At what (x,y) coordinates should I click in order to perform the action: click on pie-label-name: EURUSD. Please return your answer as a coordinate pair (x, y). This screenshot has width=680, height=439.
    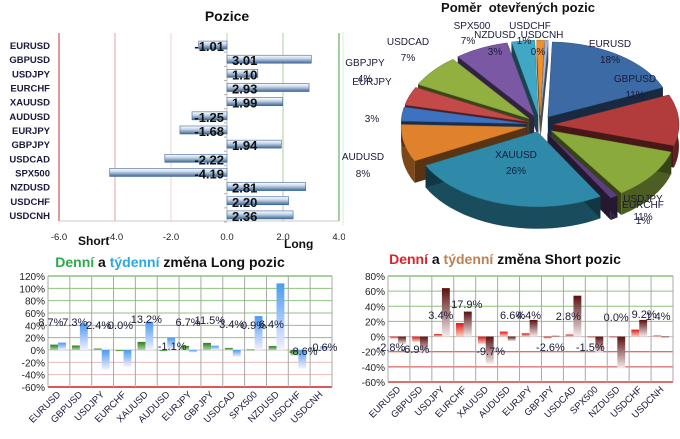
    Looking at the image, I should click on (610, 44).